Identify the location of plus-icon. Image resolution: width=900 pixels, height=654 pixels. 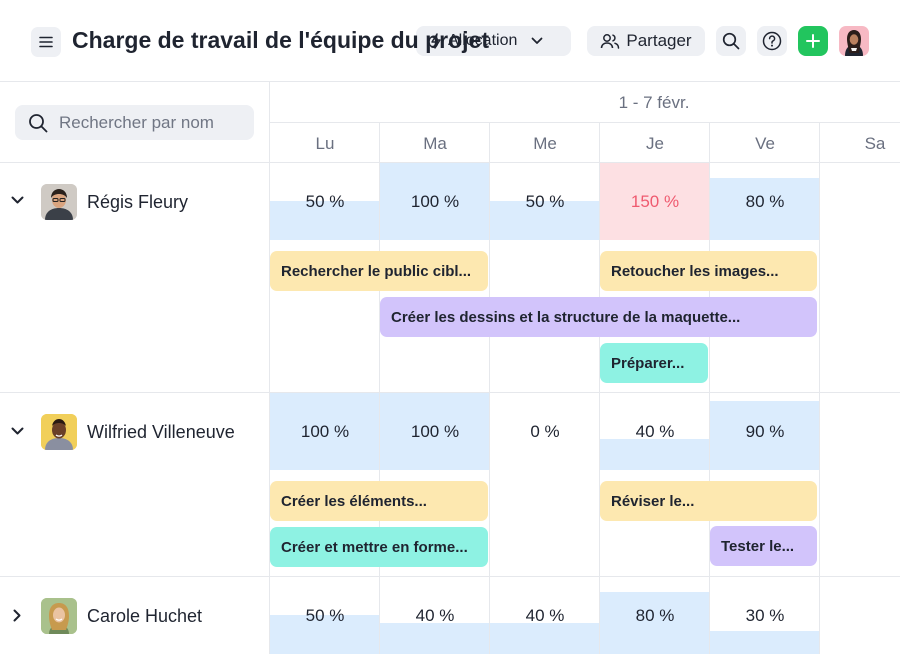
(813, 41).